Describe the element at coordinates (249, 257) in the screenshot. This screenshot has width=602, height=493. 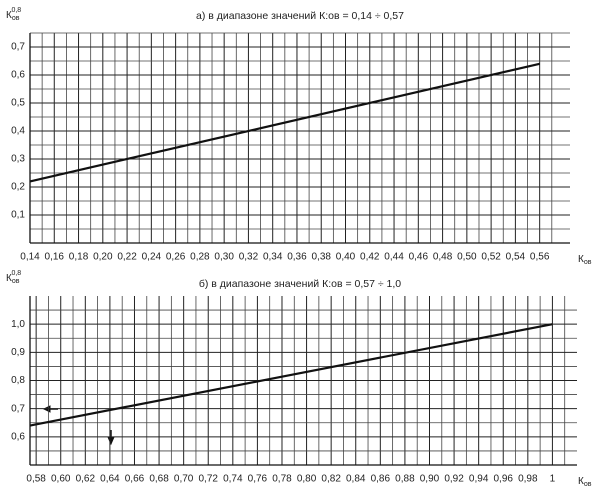
I see `x-tick-label: 0,32` at that location.